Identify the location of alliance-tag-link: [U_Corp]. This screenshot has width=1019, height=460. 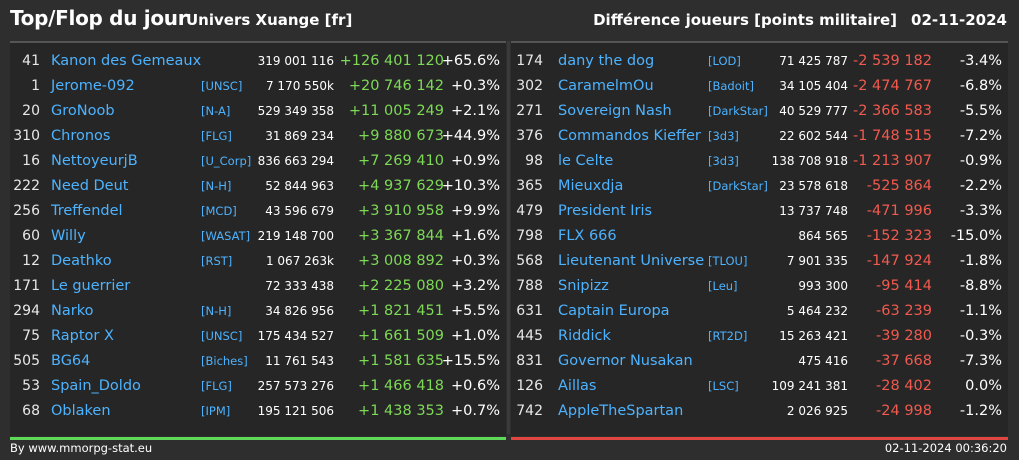
(226, 161).